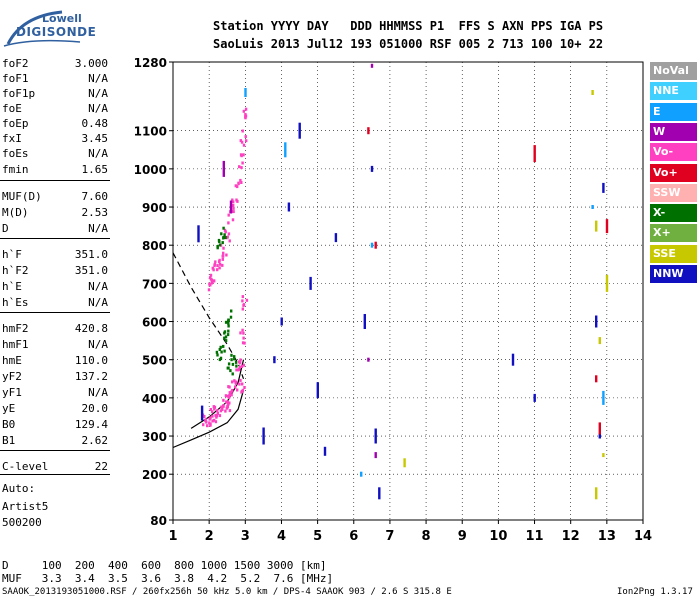 This screenshot has height=600, width=700. I want to click on param-name: foE, so click(12, 108).